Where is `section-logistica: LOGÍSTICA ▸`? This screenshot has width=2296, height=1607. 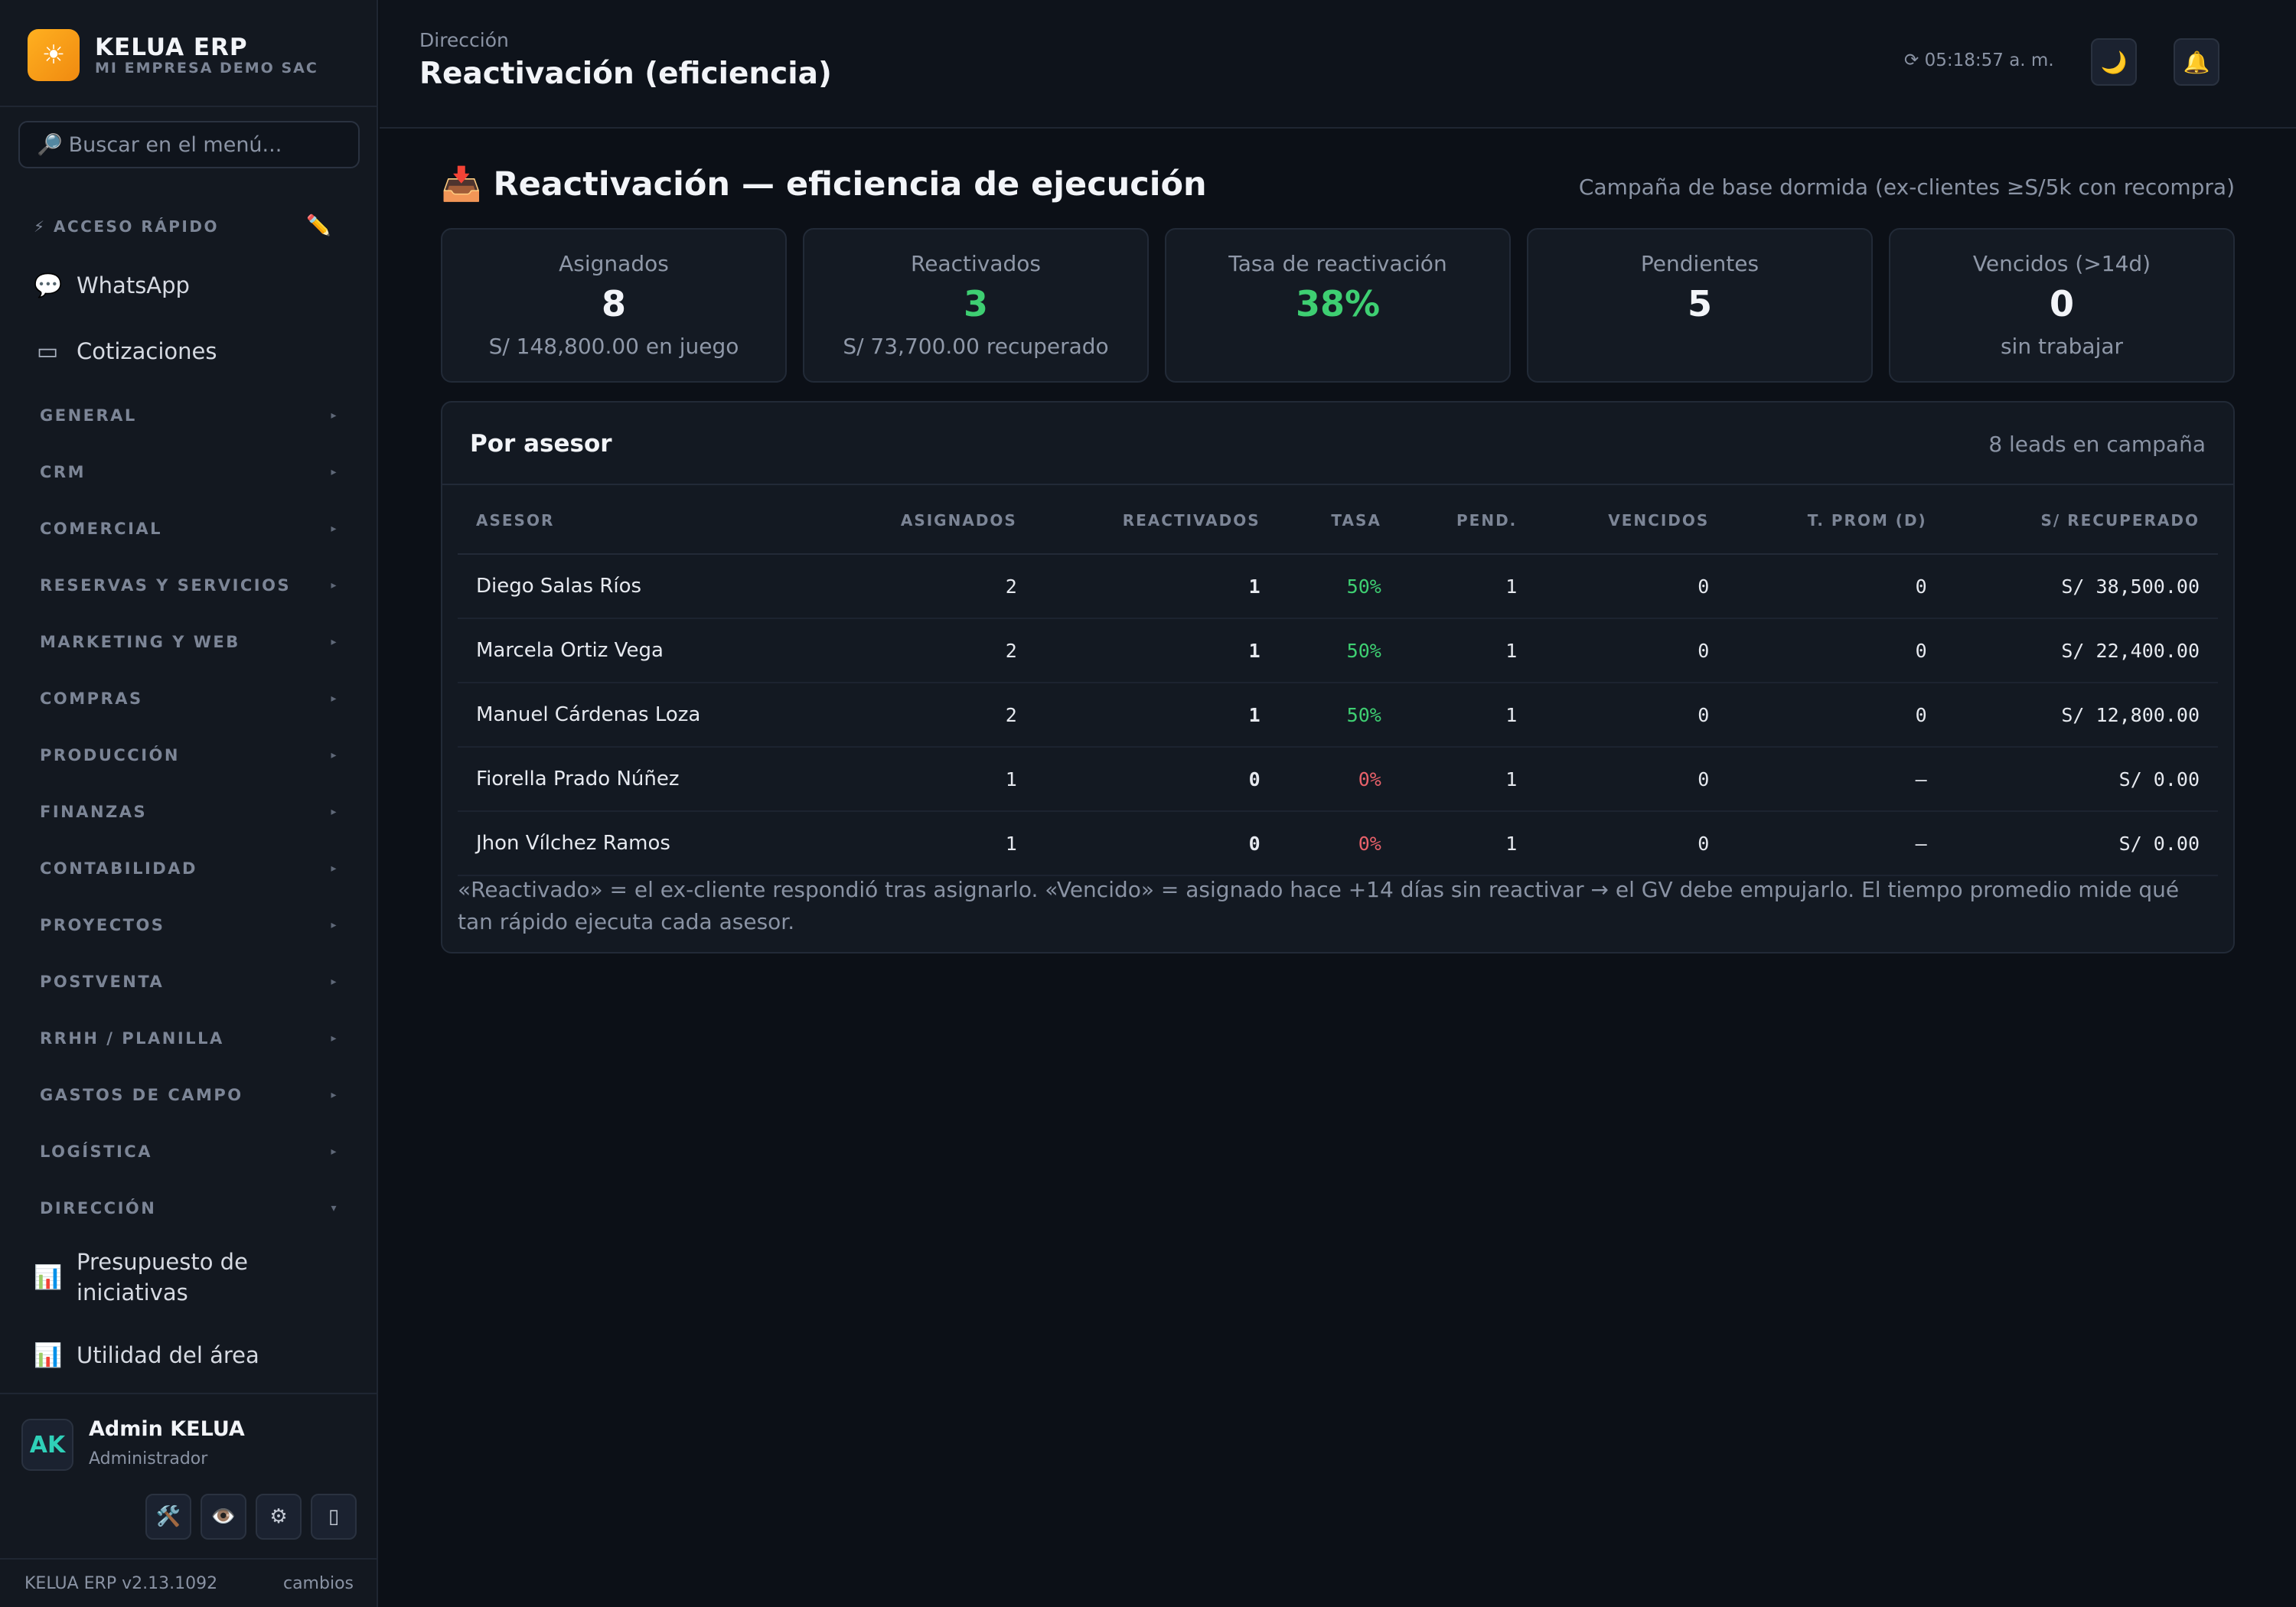
section-logistica: LOGÍSTICA ▸ is located at coordinates (189, 1151).